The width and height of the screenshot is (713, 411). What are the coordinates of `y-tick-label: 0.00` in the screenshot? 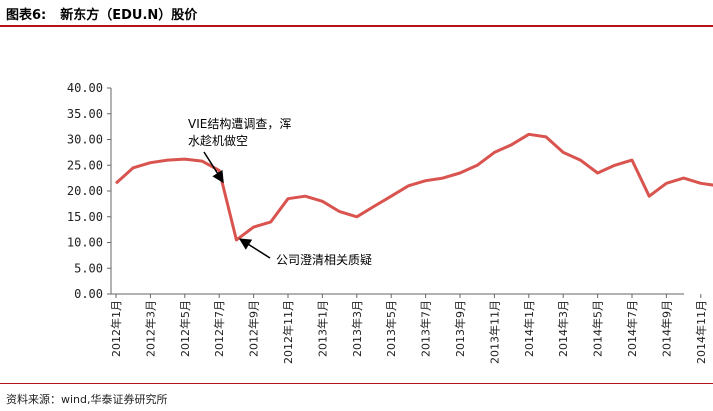 It's located at (88, 294).